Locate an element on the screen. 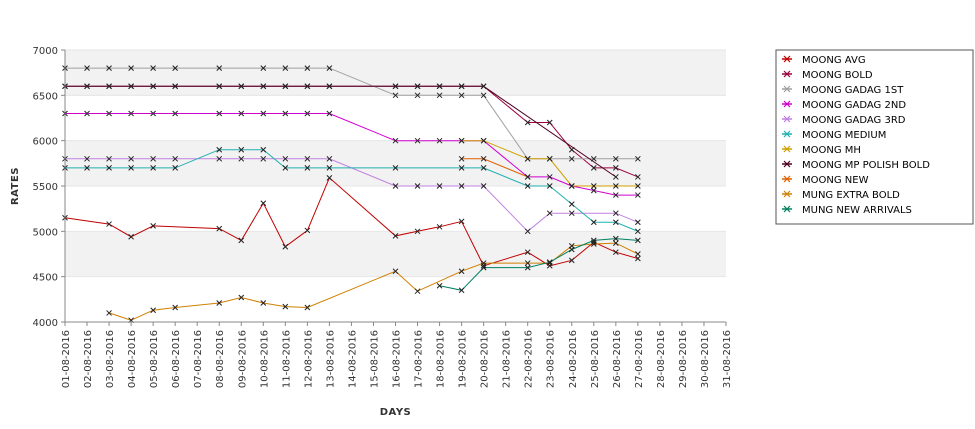 The height and width of the screenshot is (429, 975). y-tick-label: 7000 is located at coordinates (45, 51).